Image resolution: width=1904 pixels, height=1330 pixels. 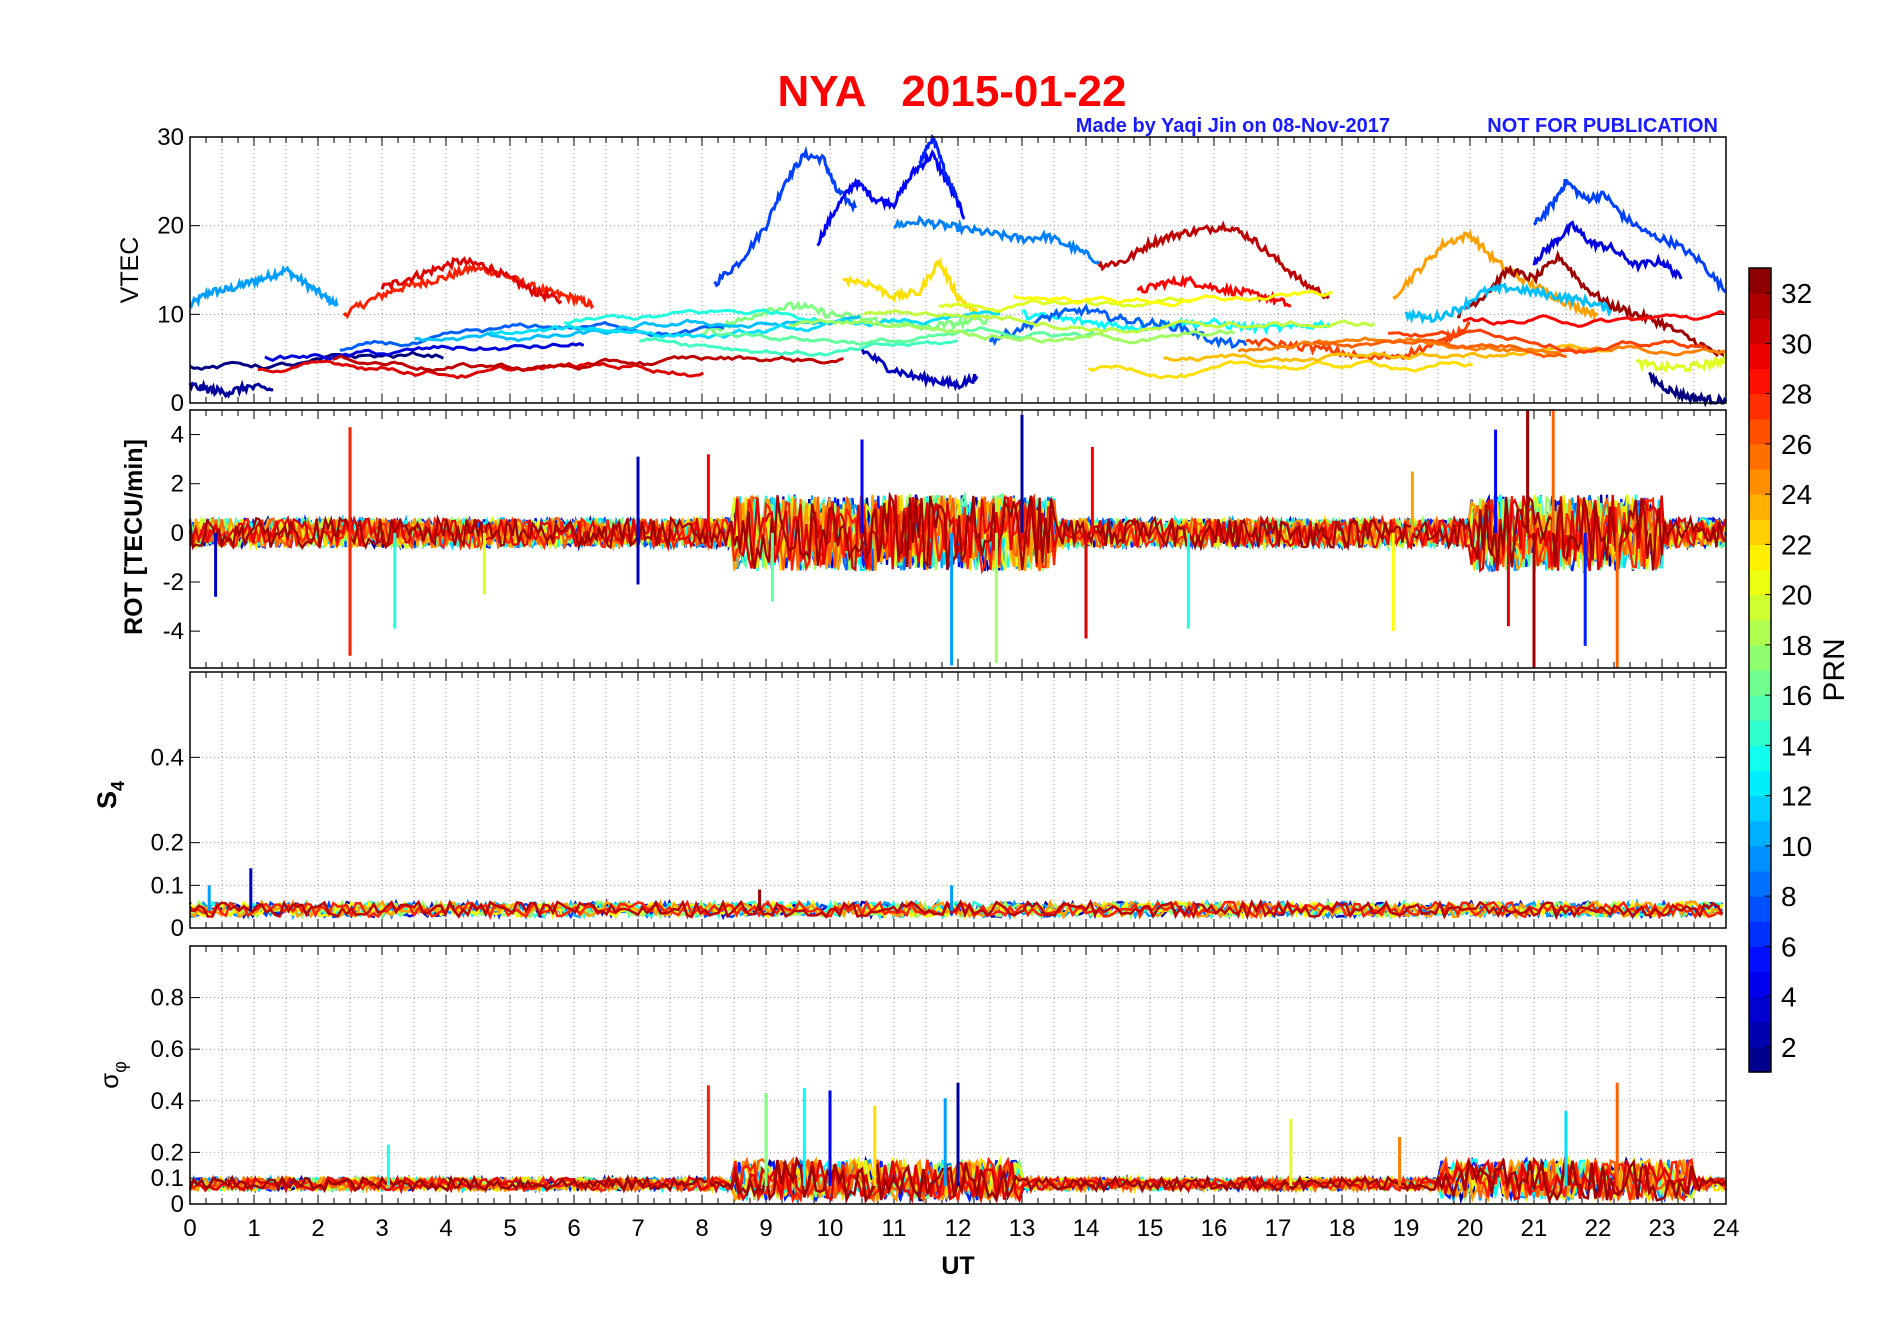 I want to click on sigma-label-sub: φ, so click(x=120, y=1067).